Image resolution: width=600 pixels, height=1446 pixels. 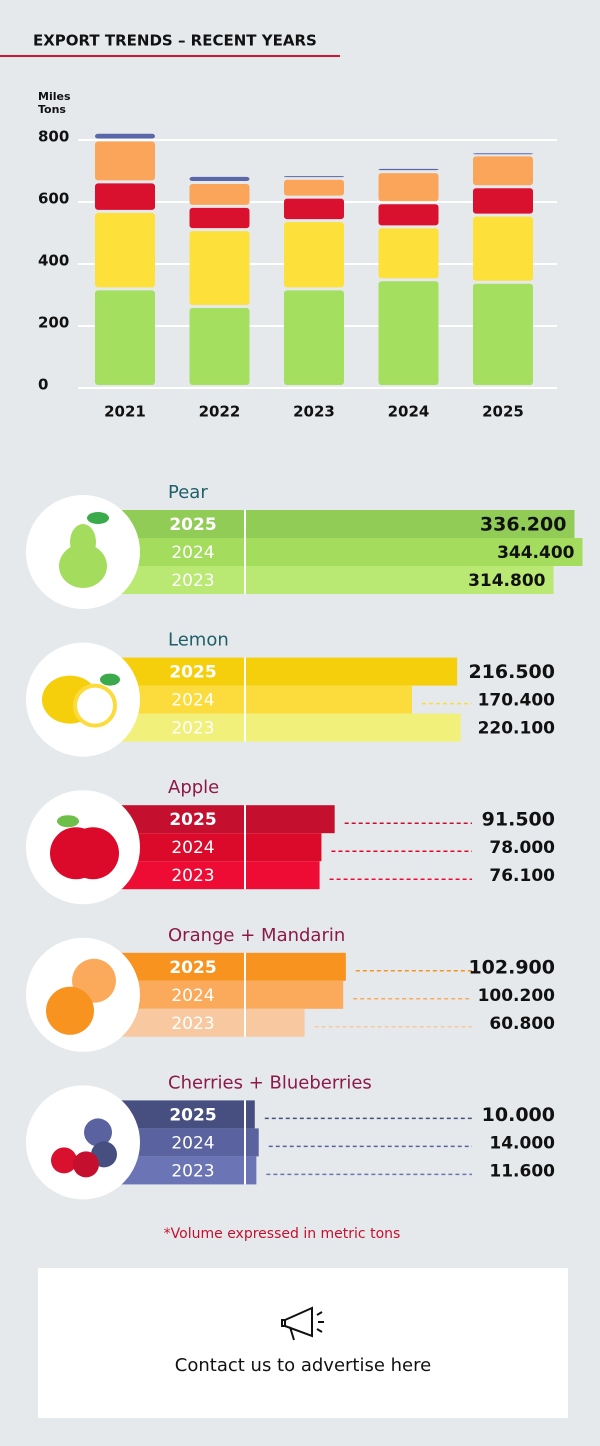 What do you see at coordinates (522, 1143) in the screenshot?
I see `value-label: 14.000` at bounding box center [522, 1143].